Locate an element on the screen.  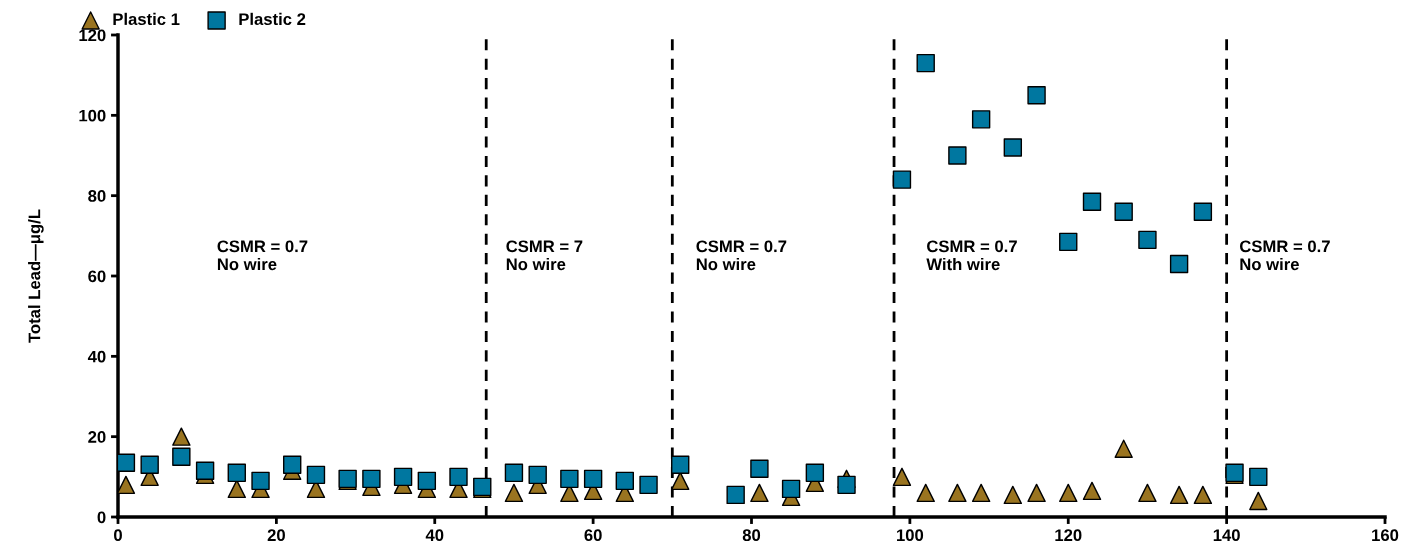
x-tick-label: 20 is located at coordinates (276, 535).